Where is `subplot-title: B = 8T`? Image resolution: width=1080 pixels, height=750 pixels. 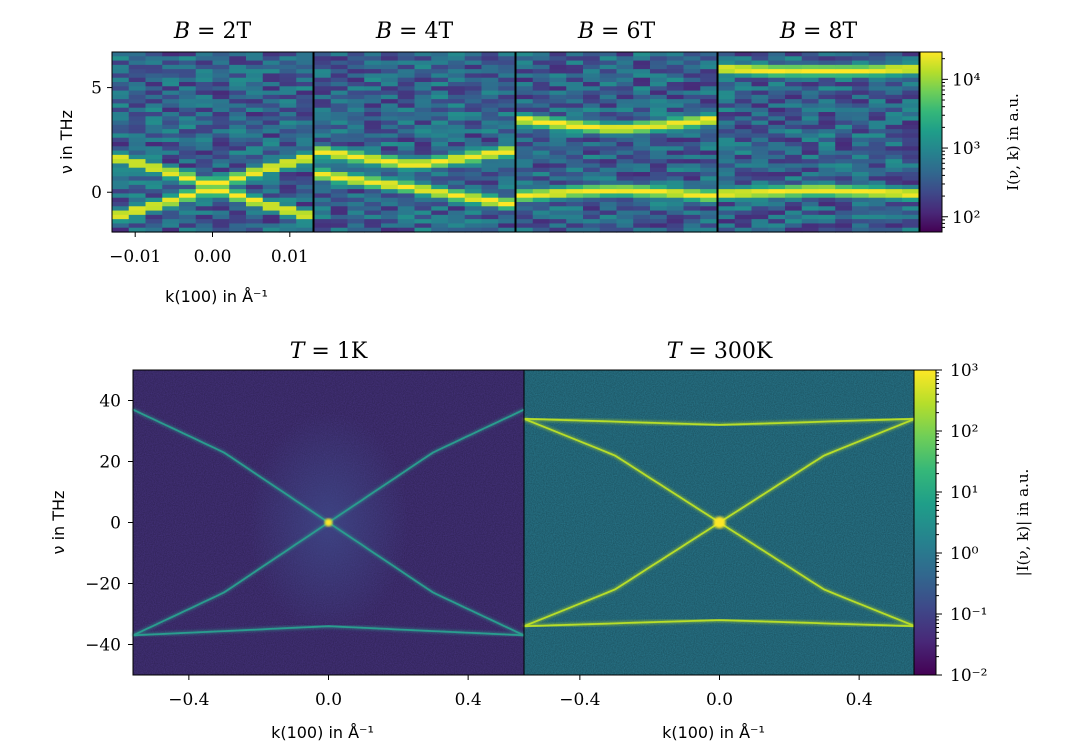
subplot-title: B = 8T is located at coordinates (818, 31).